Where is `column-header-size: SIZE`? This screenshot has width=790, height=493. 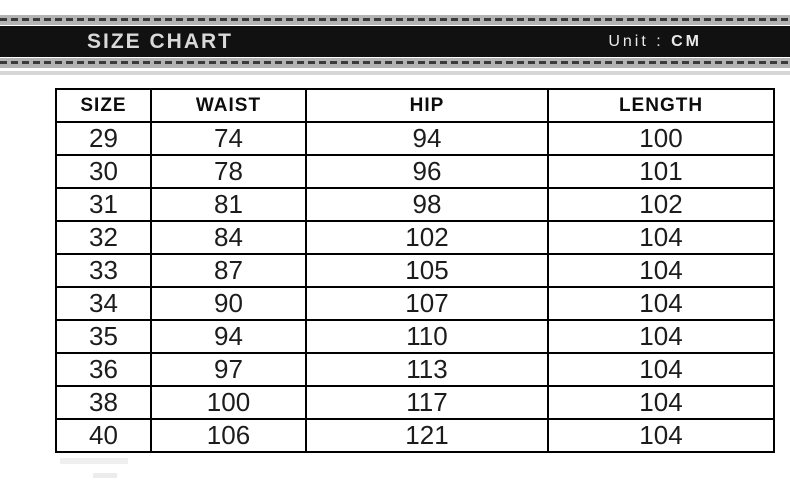 column-header-size: SIZE is located at coordinates (103, 105).